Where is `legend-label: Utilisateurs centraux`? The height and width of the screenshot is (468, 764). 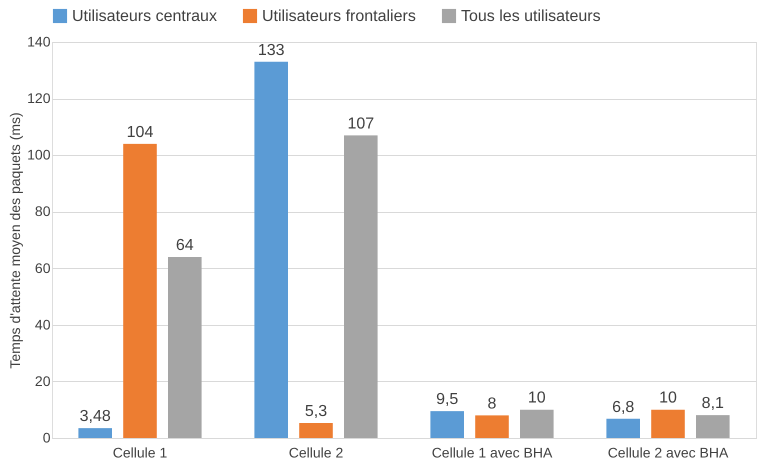
legend-label: Utilisateurs centraux is located at coordinates (144, 16).